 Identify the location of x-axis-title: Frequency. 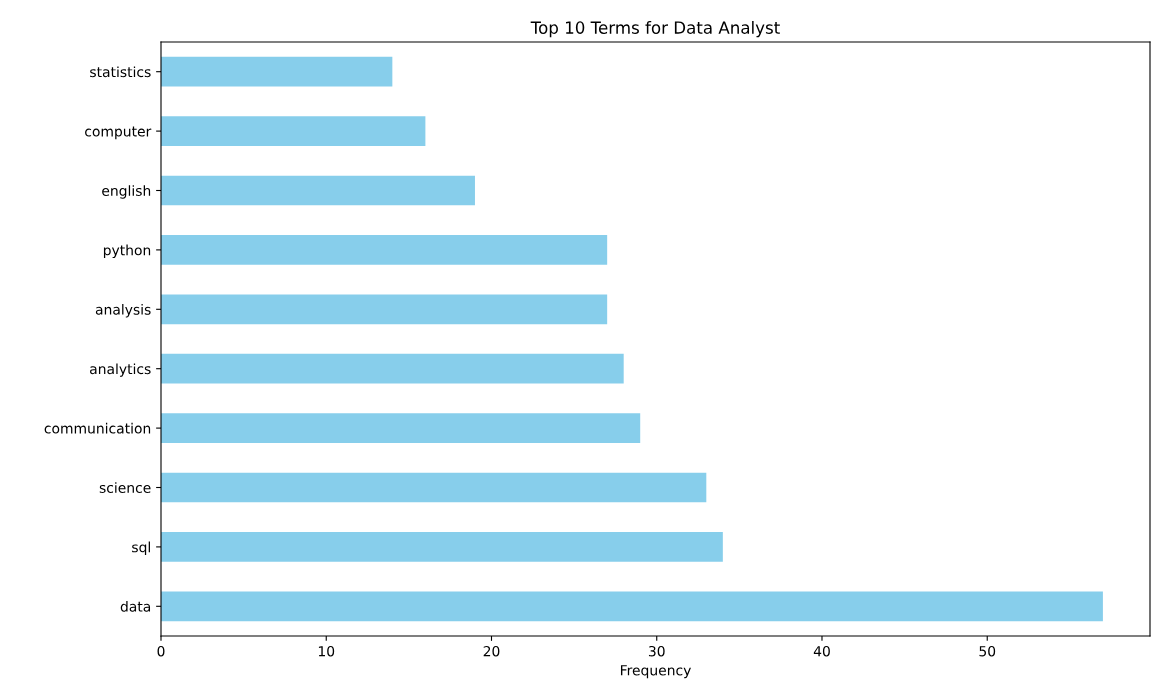
(655, 672).